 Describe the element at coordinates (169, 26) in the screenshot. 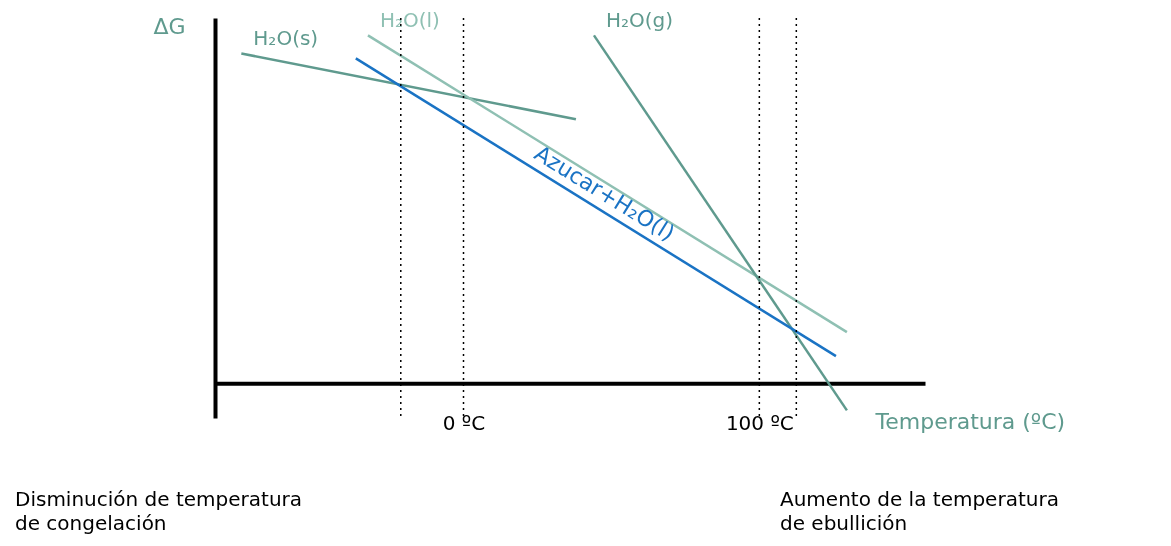

I see `y-axis-title: ΔG` at that location.